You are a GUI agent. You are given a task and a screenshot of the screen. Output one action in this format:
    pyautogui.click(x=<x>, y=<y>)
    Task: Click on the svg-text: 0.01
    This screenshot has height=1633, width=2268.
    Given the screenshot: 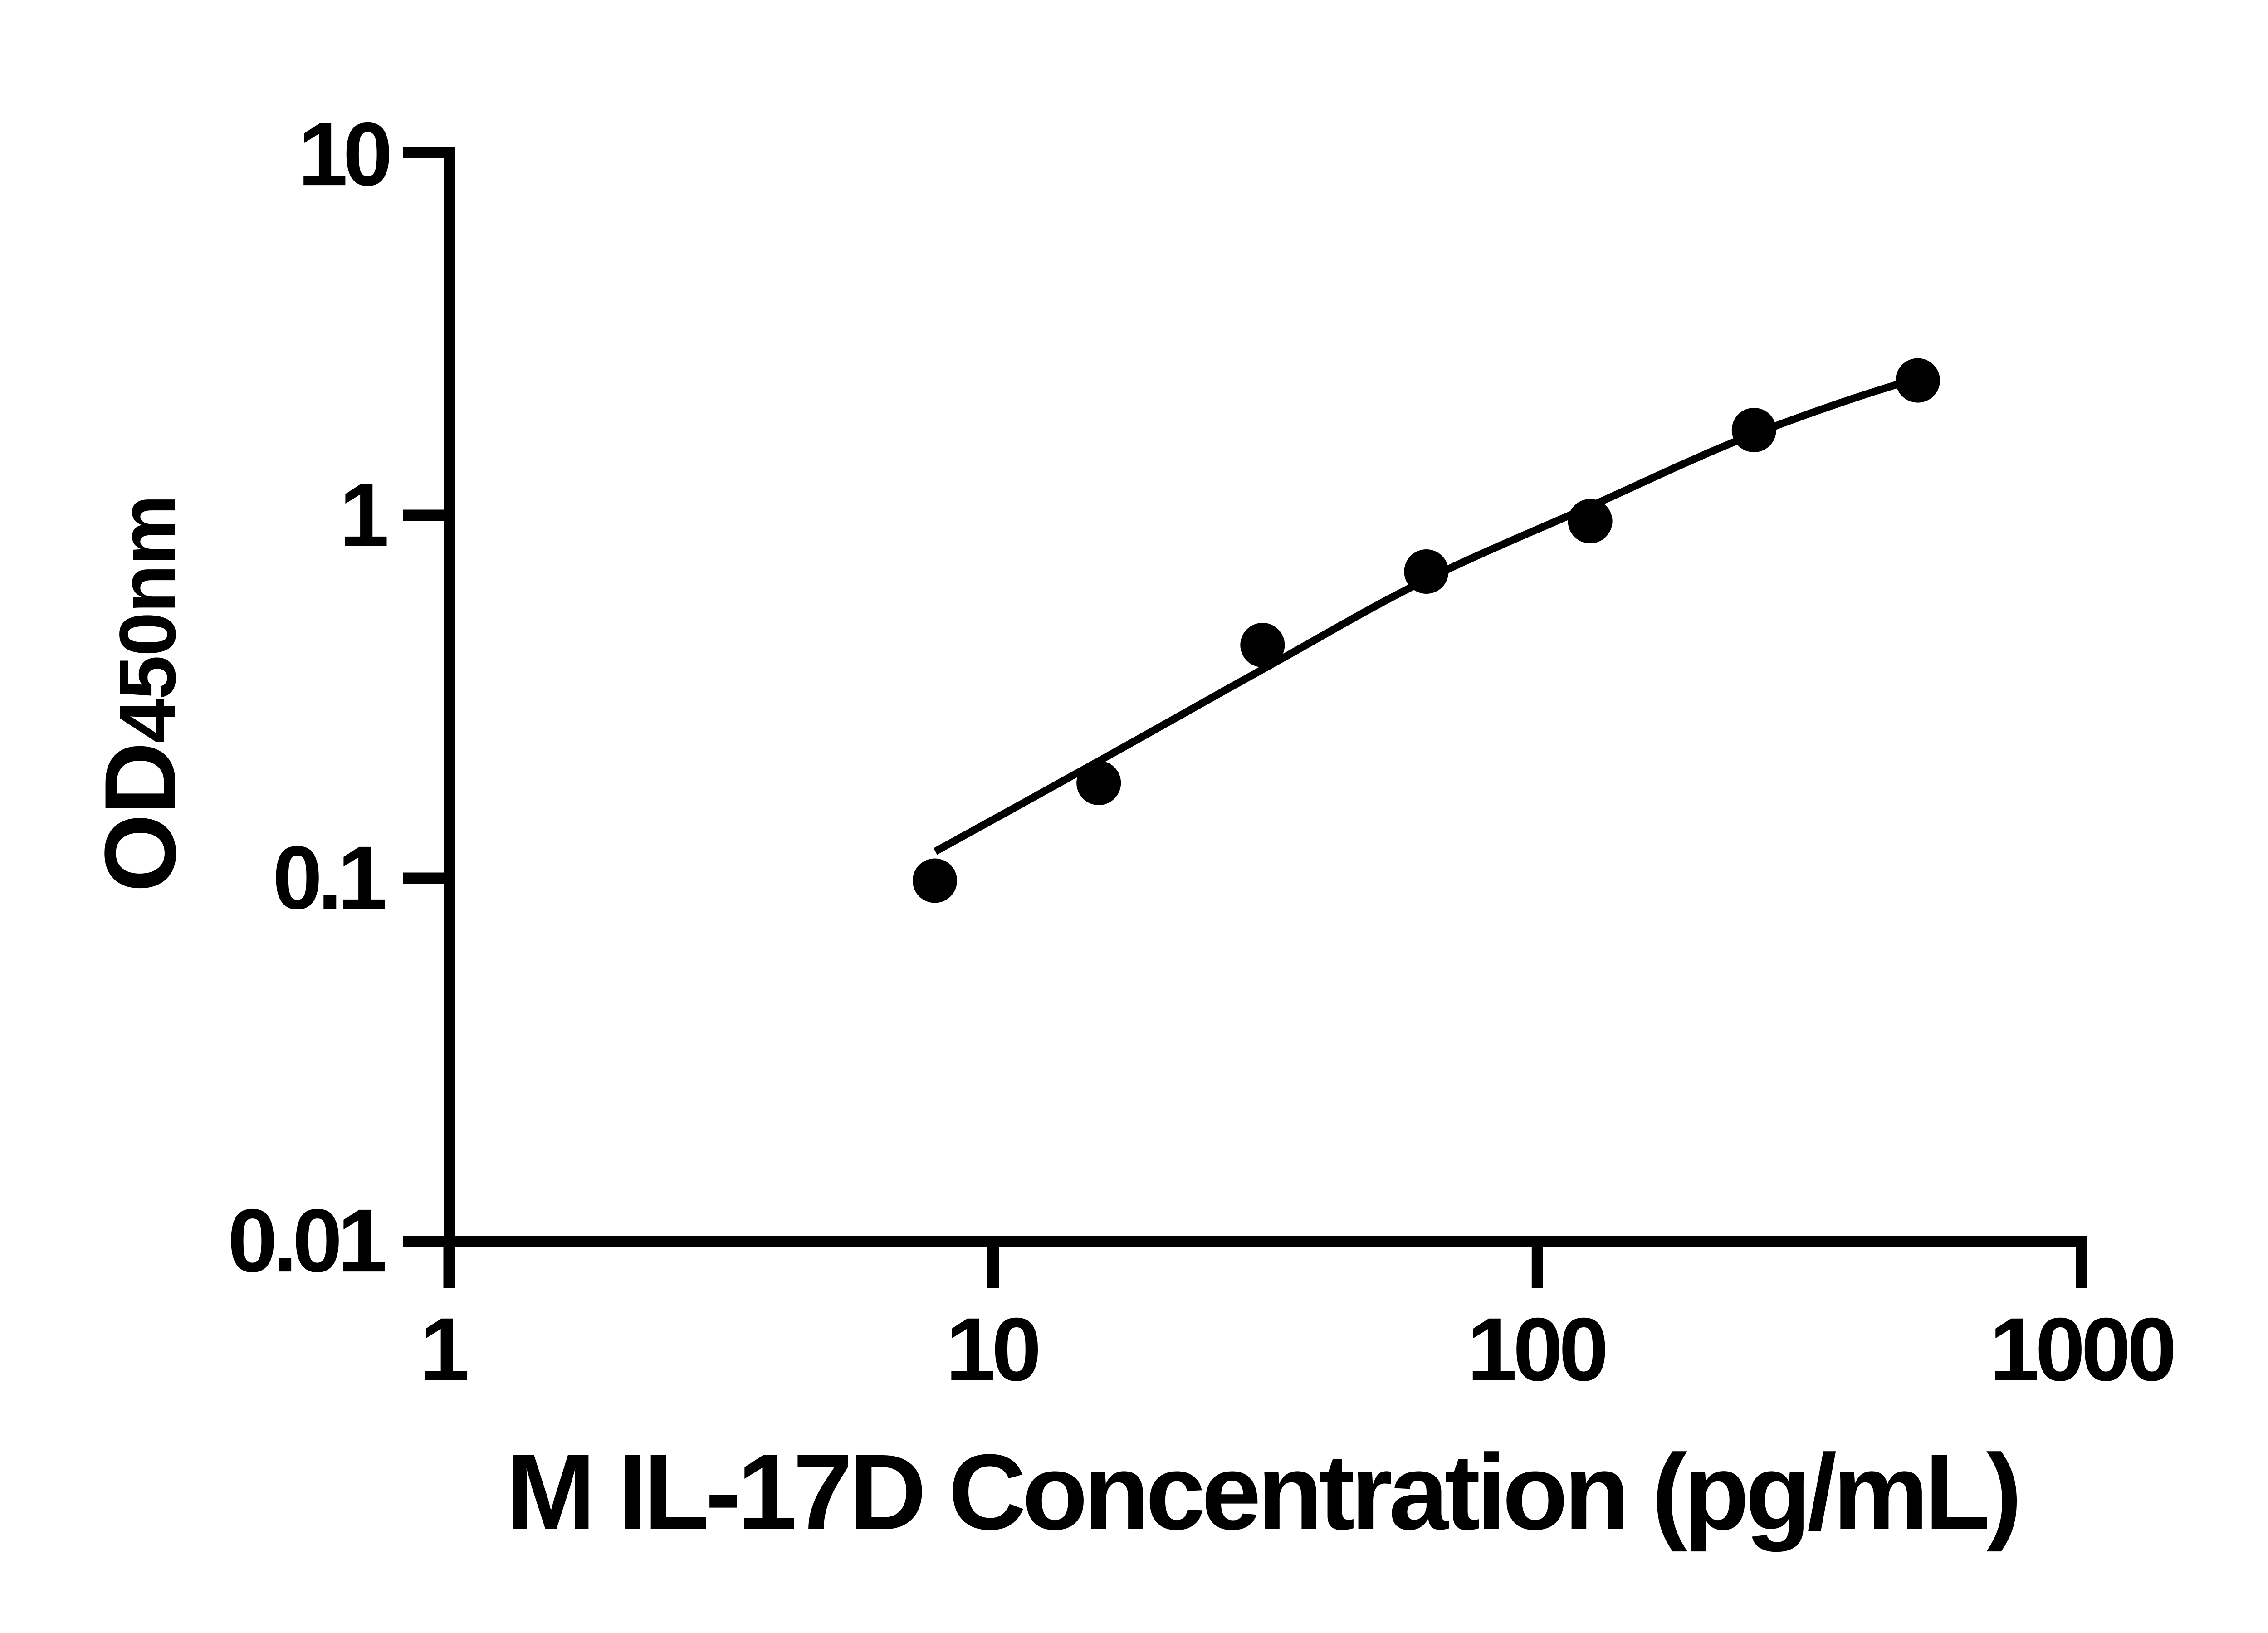 What is the action you would take?
    pyautogui.click(x=306, y=1240)
    